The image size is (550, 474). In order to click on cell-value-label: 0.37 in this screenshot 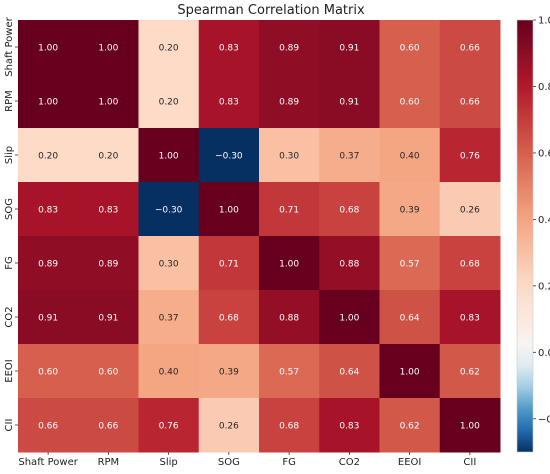, I will do `click(349, 157)`.